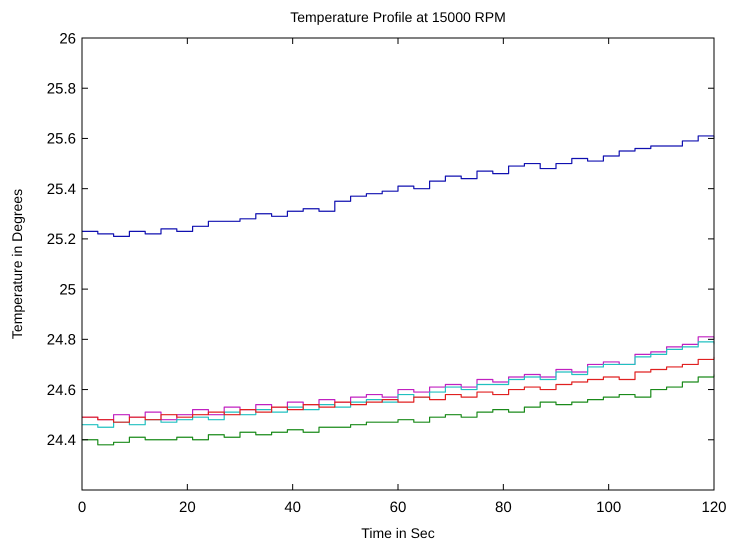 Image resolution: width=730 pixels, height=550 pixels. What do you see at coordinates (187, 507) in the screenshot?
I see `x-tick-label: 20` at bounding box center [187, 507].